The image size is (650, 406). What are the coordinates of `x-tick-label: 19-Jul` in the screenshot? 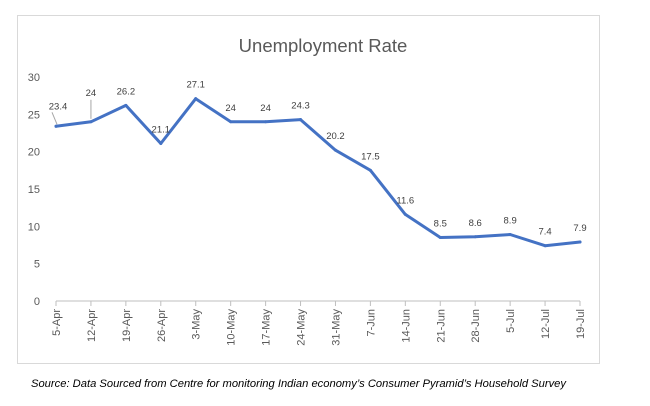 It's located at (581, 324).